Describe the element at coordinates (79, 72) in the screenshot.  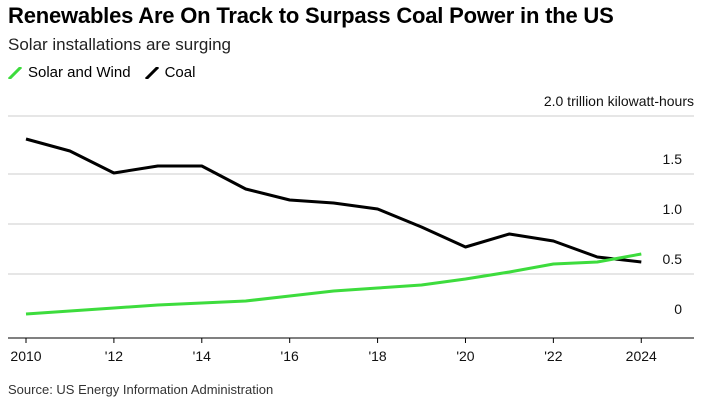
I see `legend-label-solar-wind: Solar and Wind` at that location.